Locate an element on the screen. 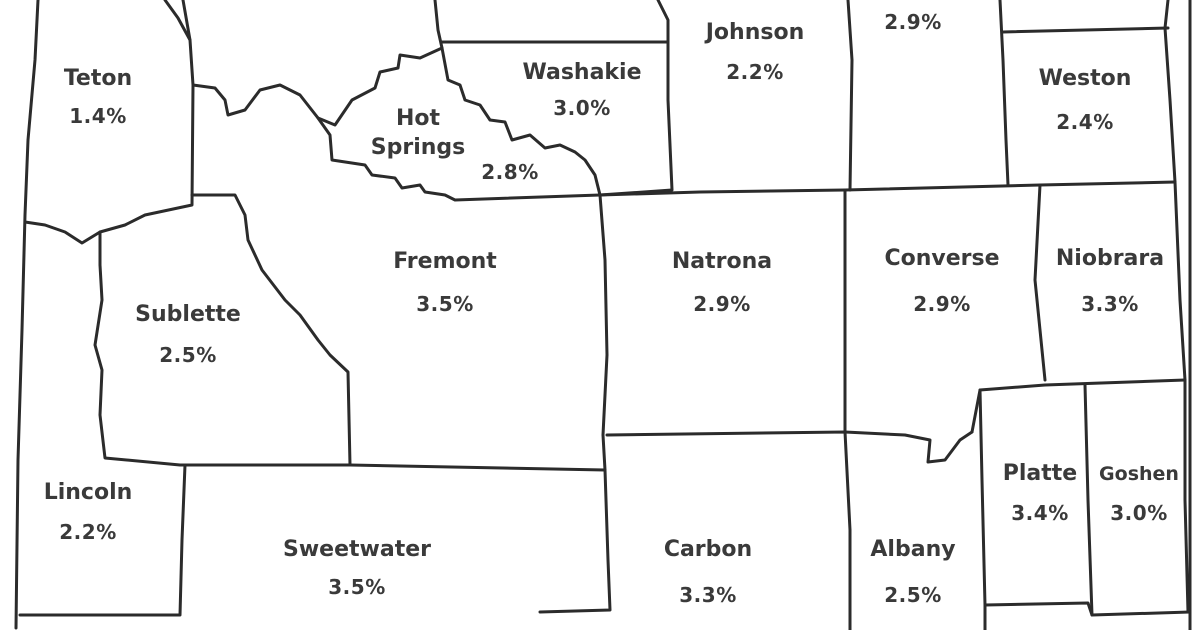  county-name: Carbon is located at coordinates (708, 549).